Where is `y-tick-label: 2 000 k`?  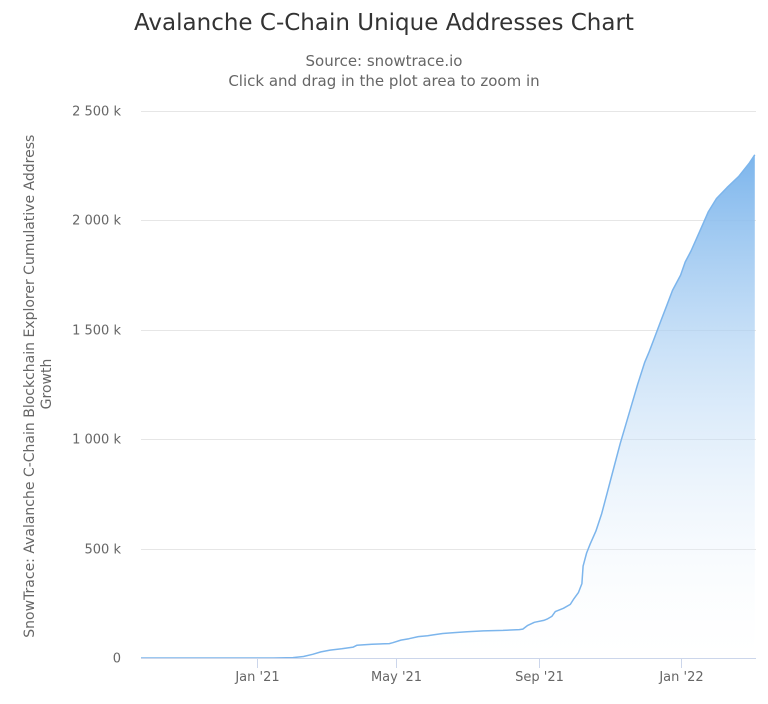 y-tick-label: 2 000 k is located at coordinates (96, 221).